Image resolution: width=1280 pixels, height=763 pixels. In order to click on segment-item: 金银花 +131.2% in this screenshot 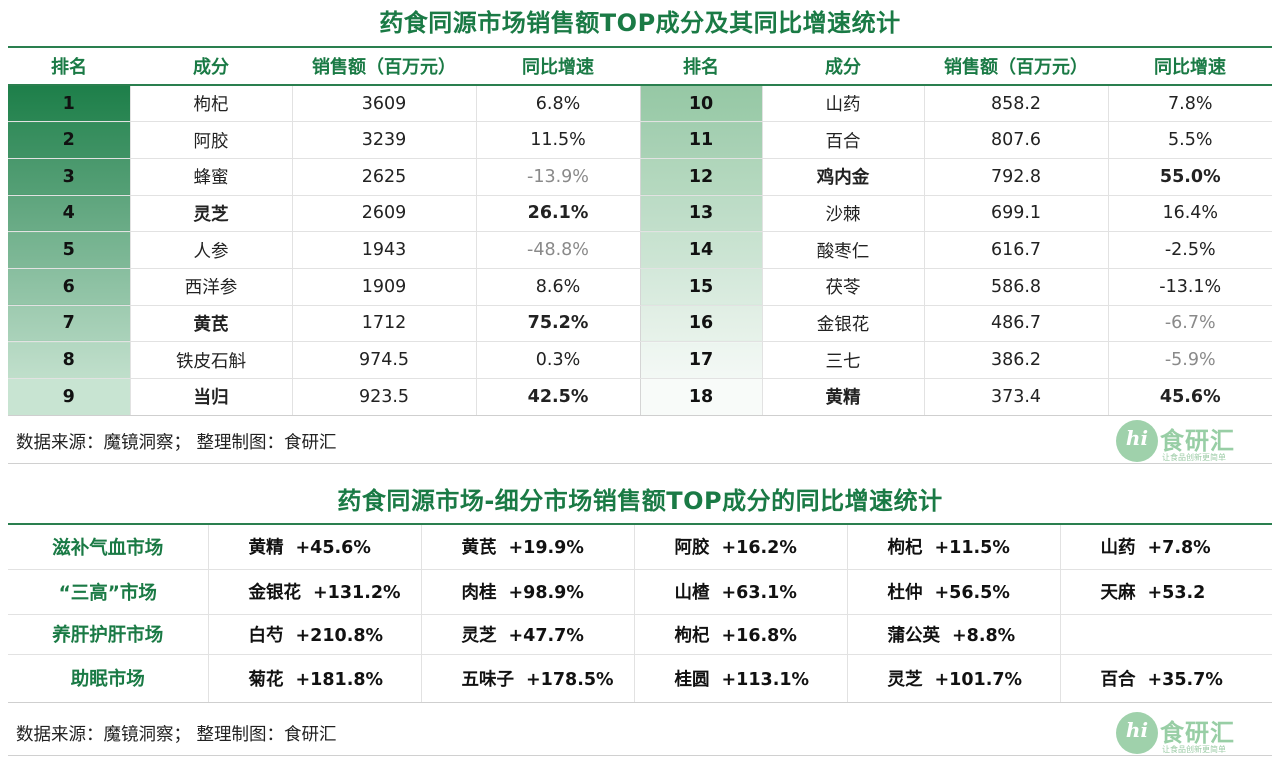, I will do `click(314, 592)`.